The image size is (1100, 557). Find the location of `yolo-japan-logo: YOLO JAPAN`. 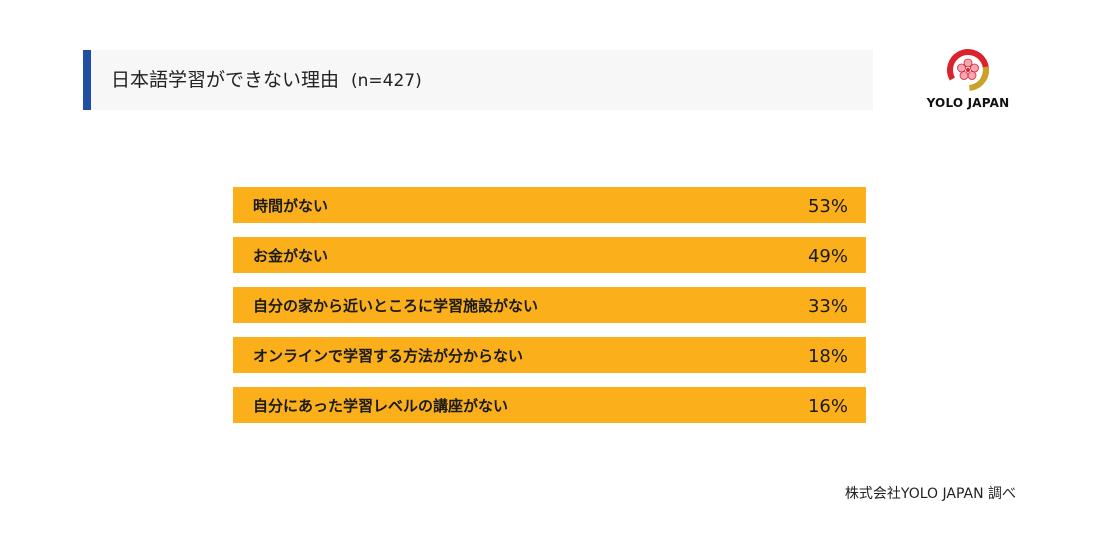

yolo-japan-logo: YOLO JAPAN is located at coordinates (968, 81).